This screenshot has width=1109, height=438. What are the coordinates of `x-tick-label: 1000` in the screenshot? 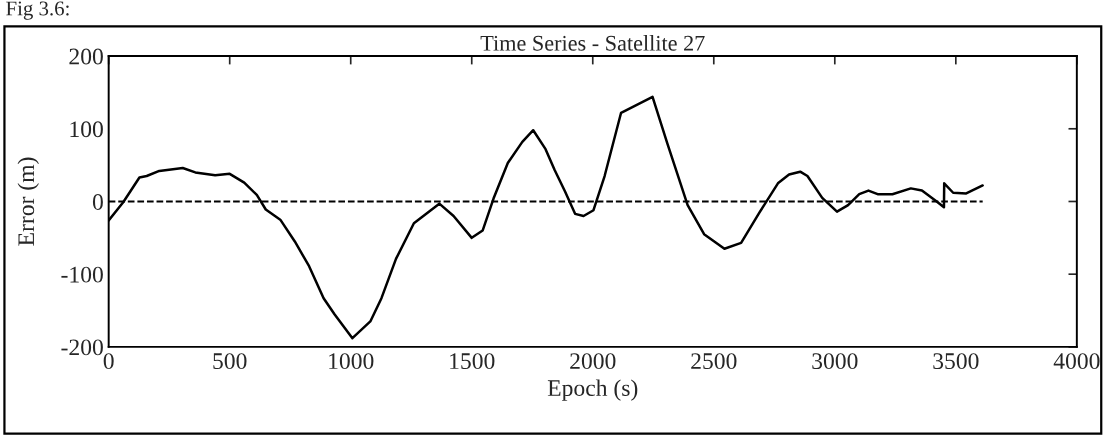 It's located at (351, 361).